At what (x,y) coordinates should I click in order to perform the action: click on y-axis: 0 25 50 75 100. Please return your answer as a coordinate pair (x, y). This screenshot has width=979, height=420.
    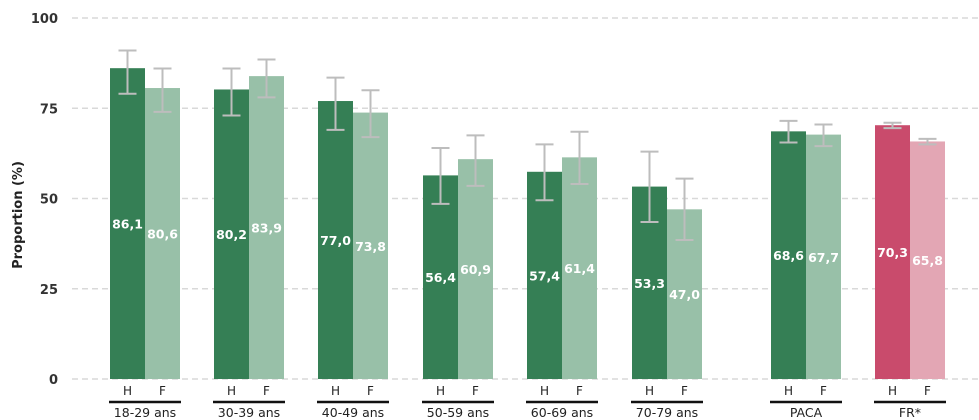
    Looking at the image, I should click on (44, 200).